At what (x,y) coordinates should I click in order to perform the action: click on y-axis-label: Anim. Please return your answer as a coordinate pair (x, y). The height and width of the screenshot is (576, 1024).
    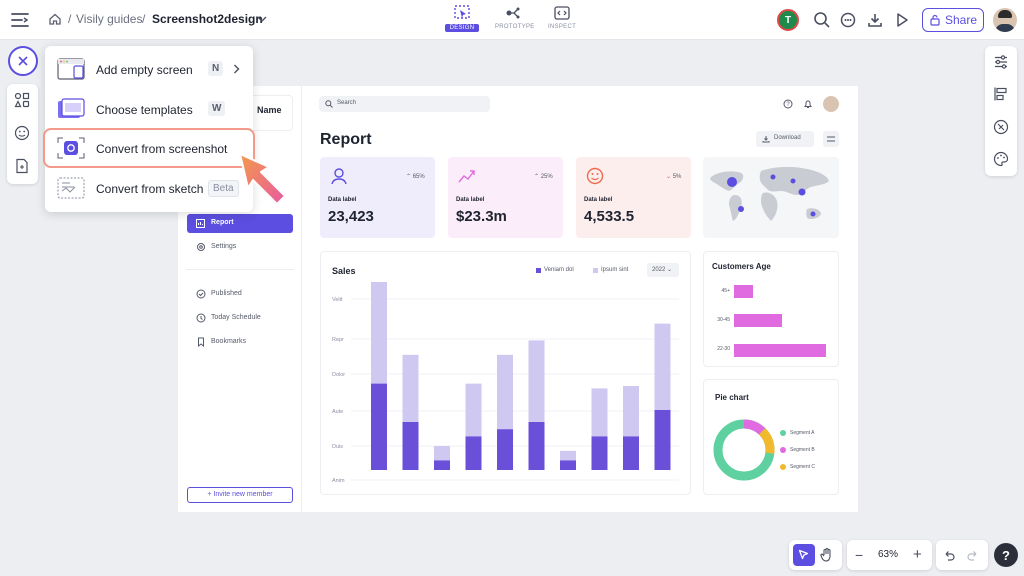
    Looking at the image, I should click on (338, 480).